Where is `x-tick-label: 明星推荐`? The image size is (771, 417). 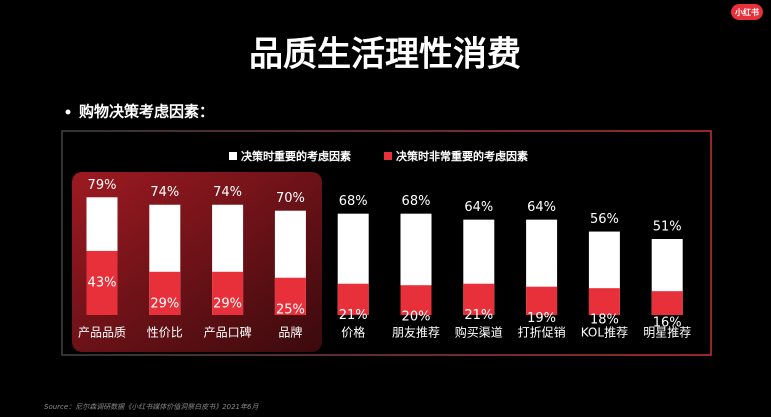
x-tick-label: 明星推荐 is located at coordinates (667, 333).